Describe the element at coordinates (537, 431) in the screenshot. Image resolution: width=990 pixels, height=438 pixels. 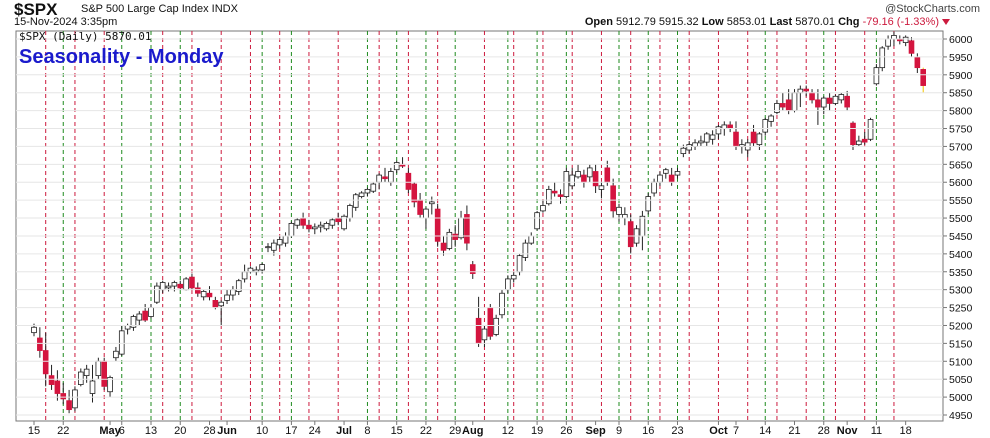
I see `x-tick-label: 19` at that location.